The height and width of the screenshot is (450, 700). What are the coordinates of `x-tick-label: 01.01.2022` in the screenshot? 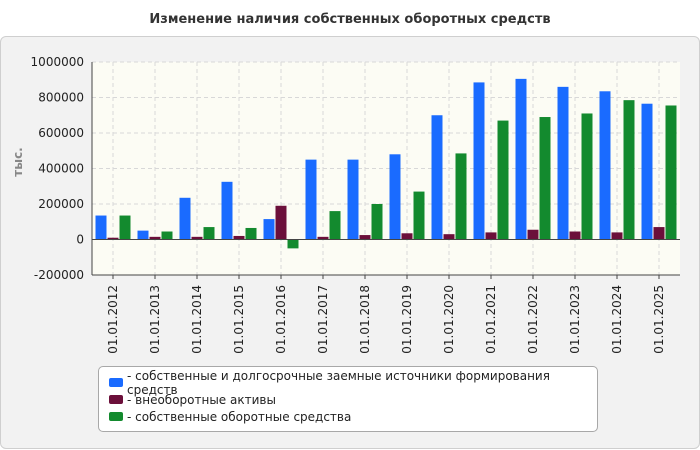 It's located at (533, 319).